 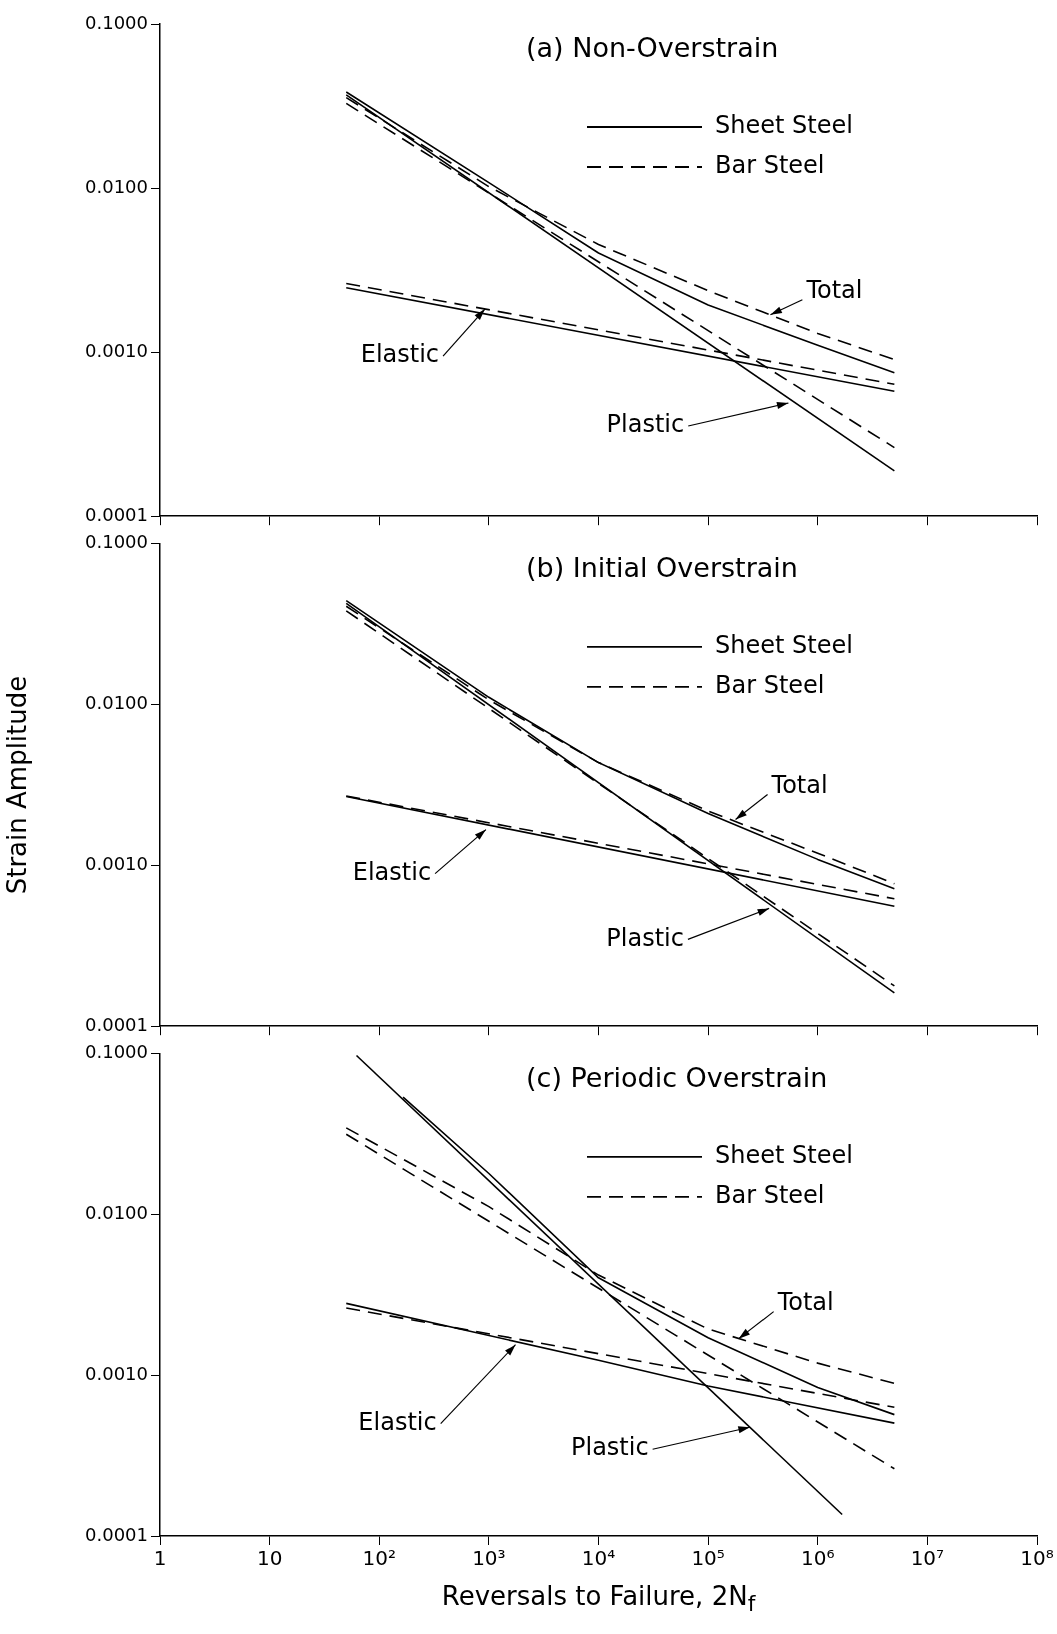 I want to click on x-tick-label: 10⁸, so click(x=1037, y=1558).